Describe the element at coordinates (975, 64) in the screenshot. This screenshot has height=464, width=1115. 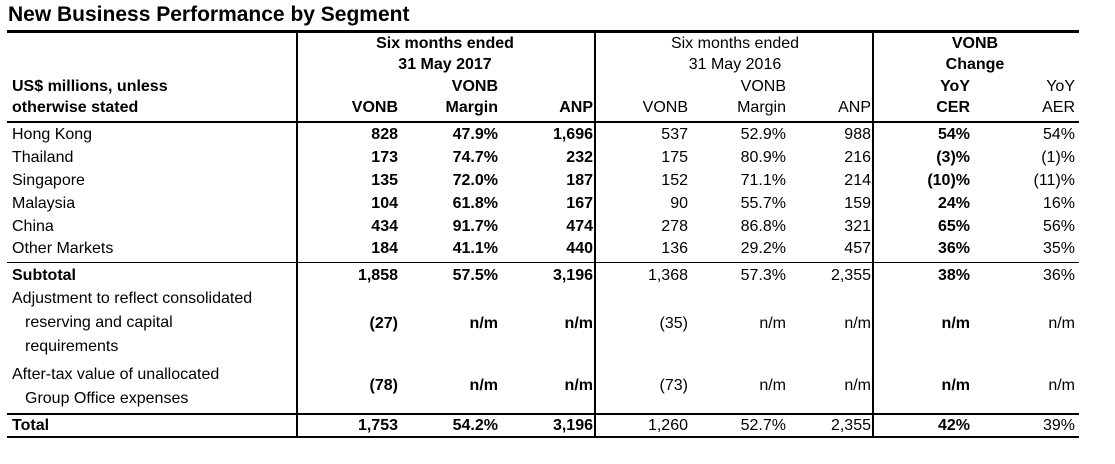
I see `change-header-line2: Change` at that location.